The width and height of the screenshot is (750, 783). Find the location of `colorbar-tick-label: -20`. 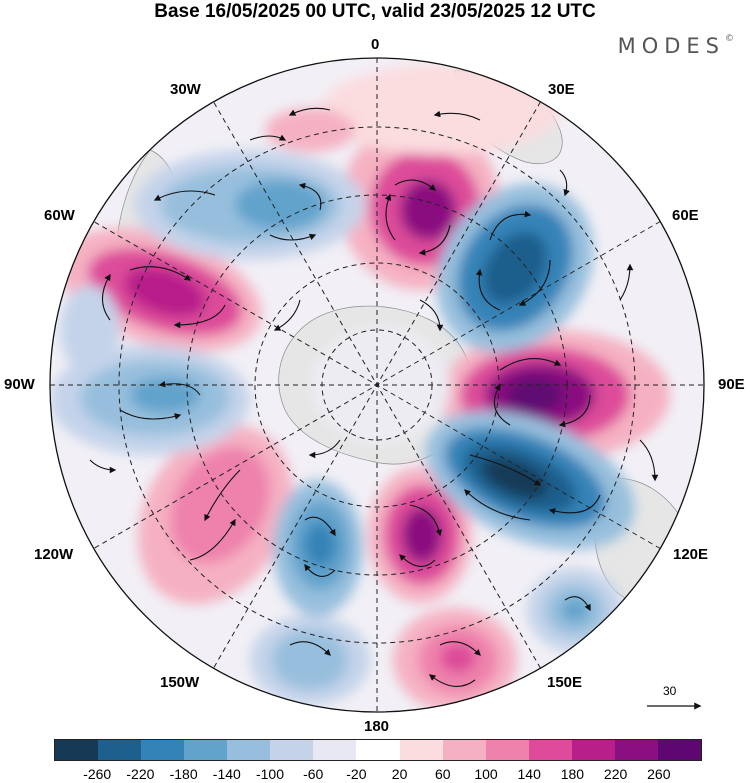

colorbar-tick-label: -20 is located at coordinates (356, 774).